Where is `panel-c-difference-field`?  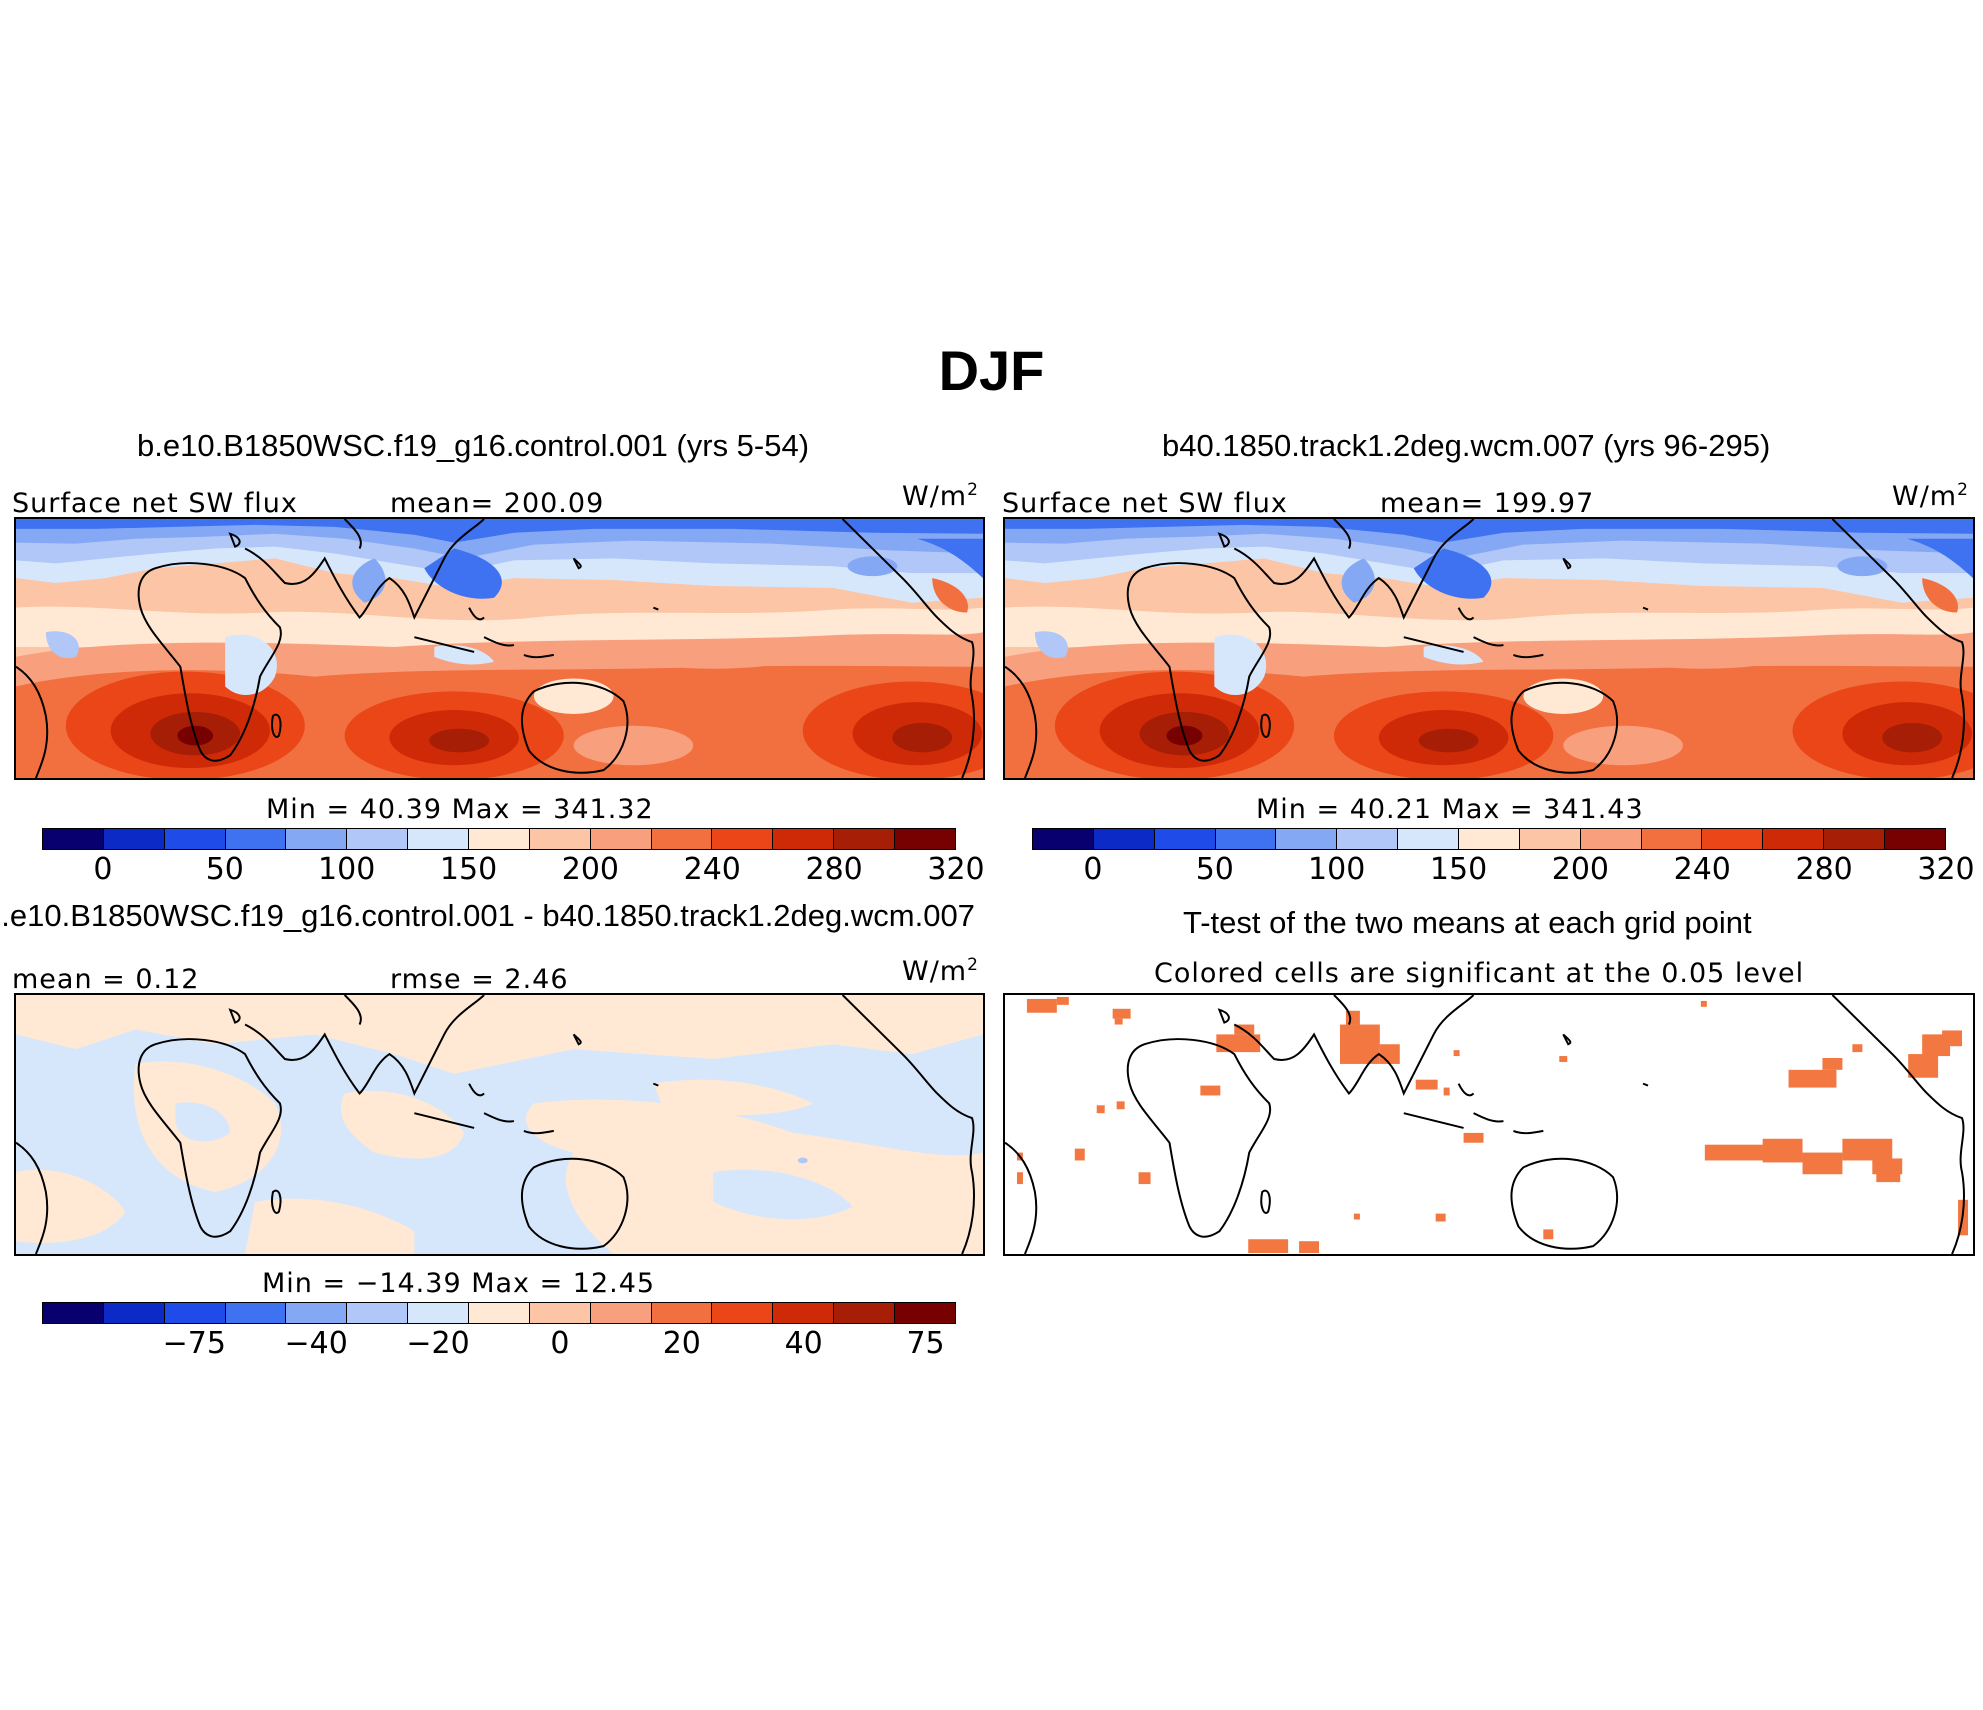
panel-c-difference-field is located at coordinates (499, 1124).